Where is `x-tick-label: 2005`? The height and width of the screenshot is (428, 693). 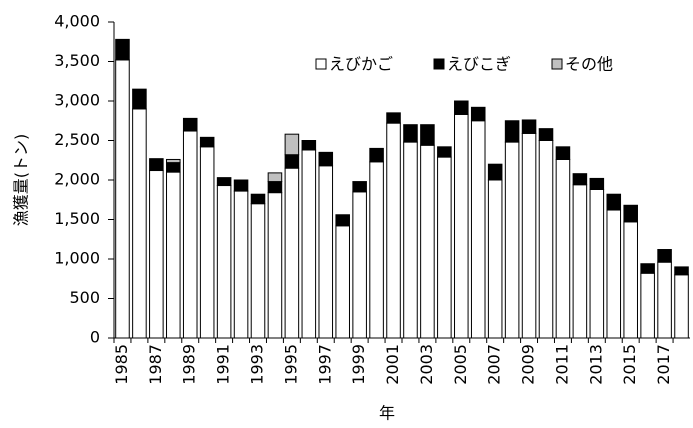 x-tick-label: 2005 is located at coordinates (460, 364).